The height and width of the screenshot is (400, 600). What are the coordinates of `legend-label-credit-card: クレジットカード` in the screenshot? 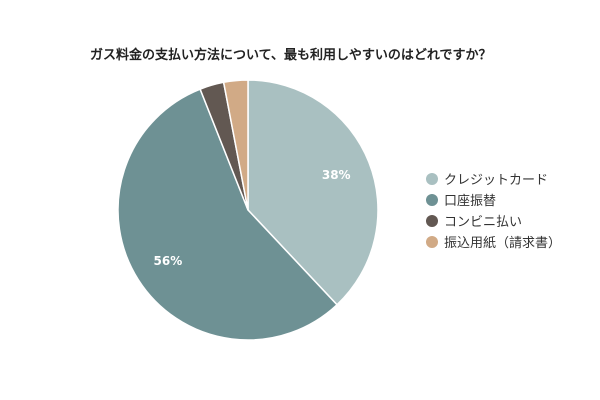 It's located at (496, 180).